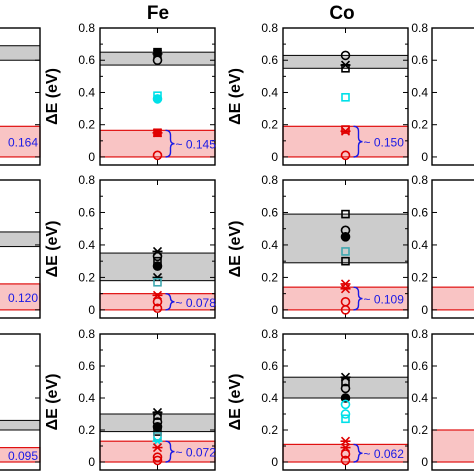 Image resolution: width=474 pixels, height=474 pixels. I want to click on panel-r1-left-partial: 0.164, so click(20, 96).